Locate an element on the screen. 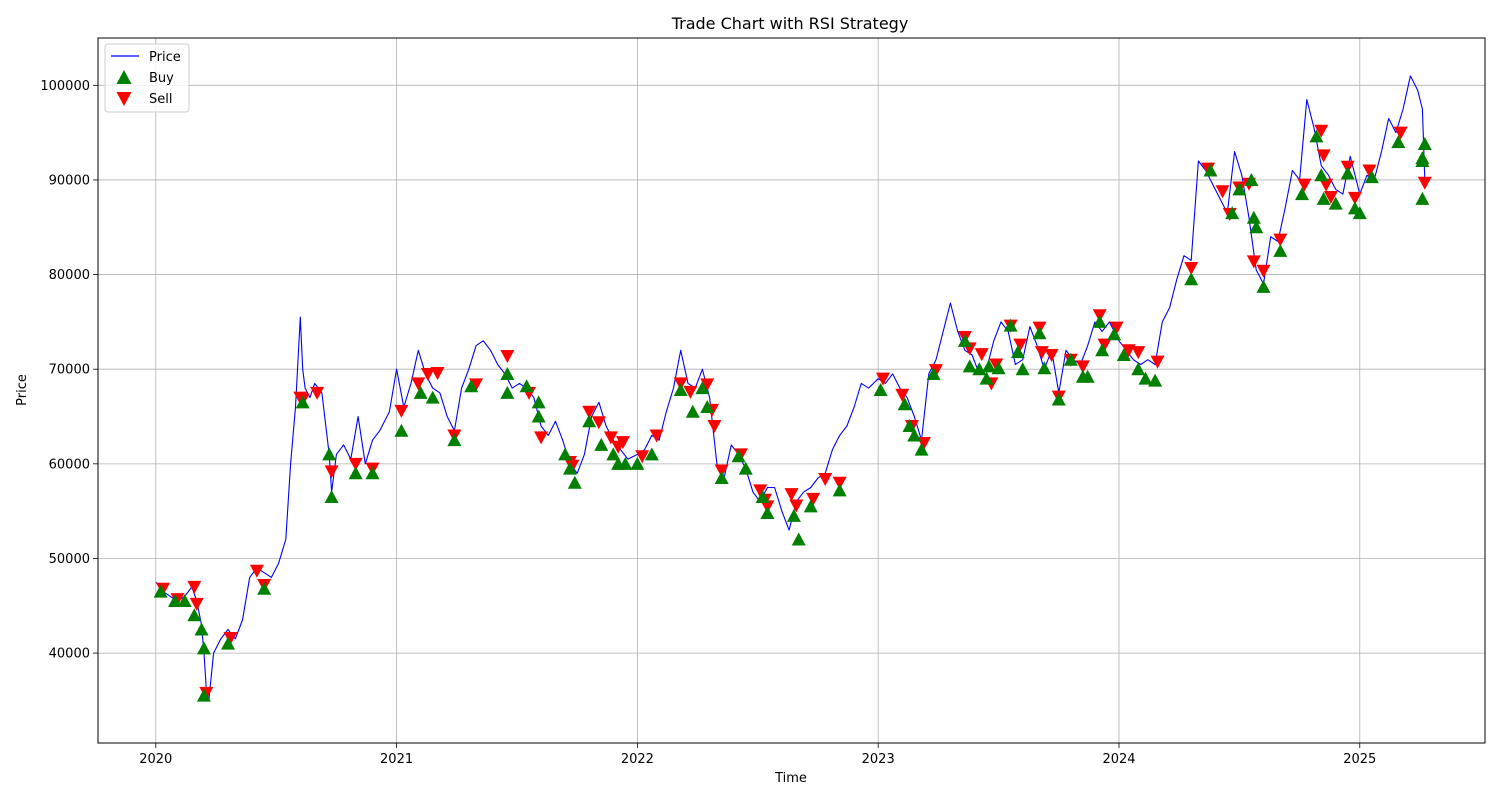 This screenshot has width=1500, height=800. legend-sell-triangle-icon is located at coordinates (124, 99).